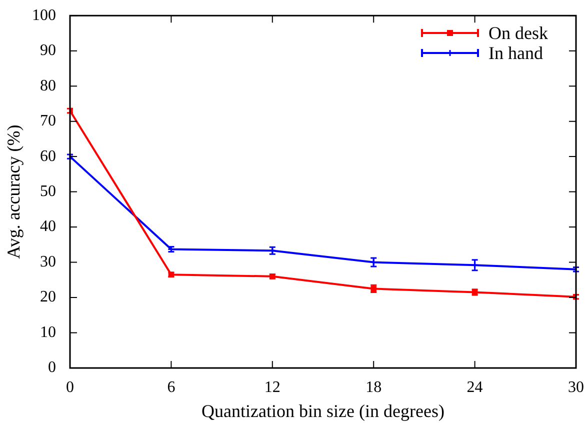 This screenshot has height=423, width=588. I want to click on y-tick-label: 80, so click(48, 85).